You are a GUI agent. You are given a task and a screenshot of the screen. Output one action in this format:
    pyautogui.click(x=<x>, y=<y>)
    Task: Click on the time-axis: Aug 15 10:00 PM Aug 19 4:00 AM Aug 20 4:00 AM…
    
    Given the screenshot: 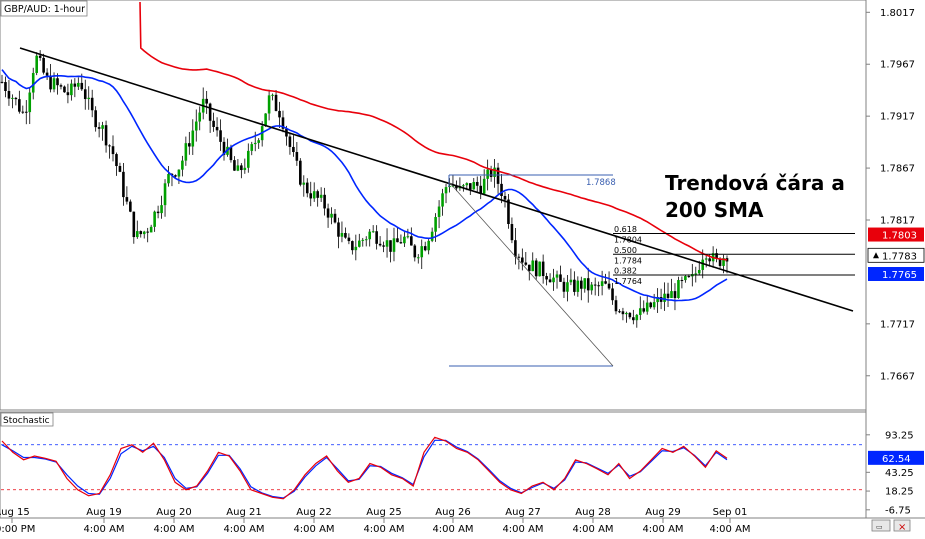 What is the action you would take?
    pyautogui.click(x=375, y=521)
    